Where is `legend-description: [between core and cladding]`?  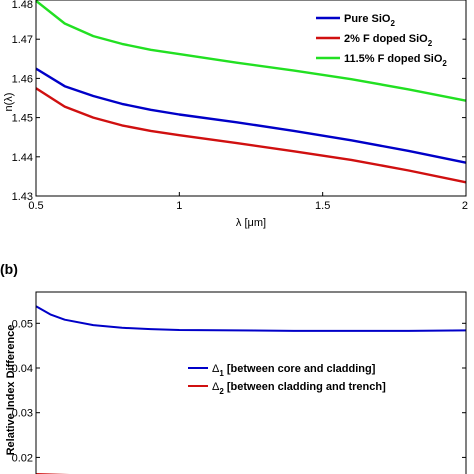 legend-description: [between core and cladding] is located at coordinates (300, 369).